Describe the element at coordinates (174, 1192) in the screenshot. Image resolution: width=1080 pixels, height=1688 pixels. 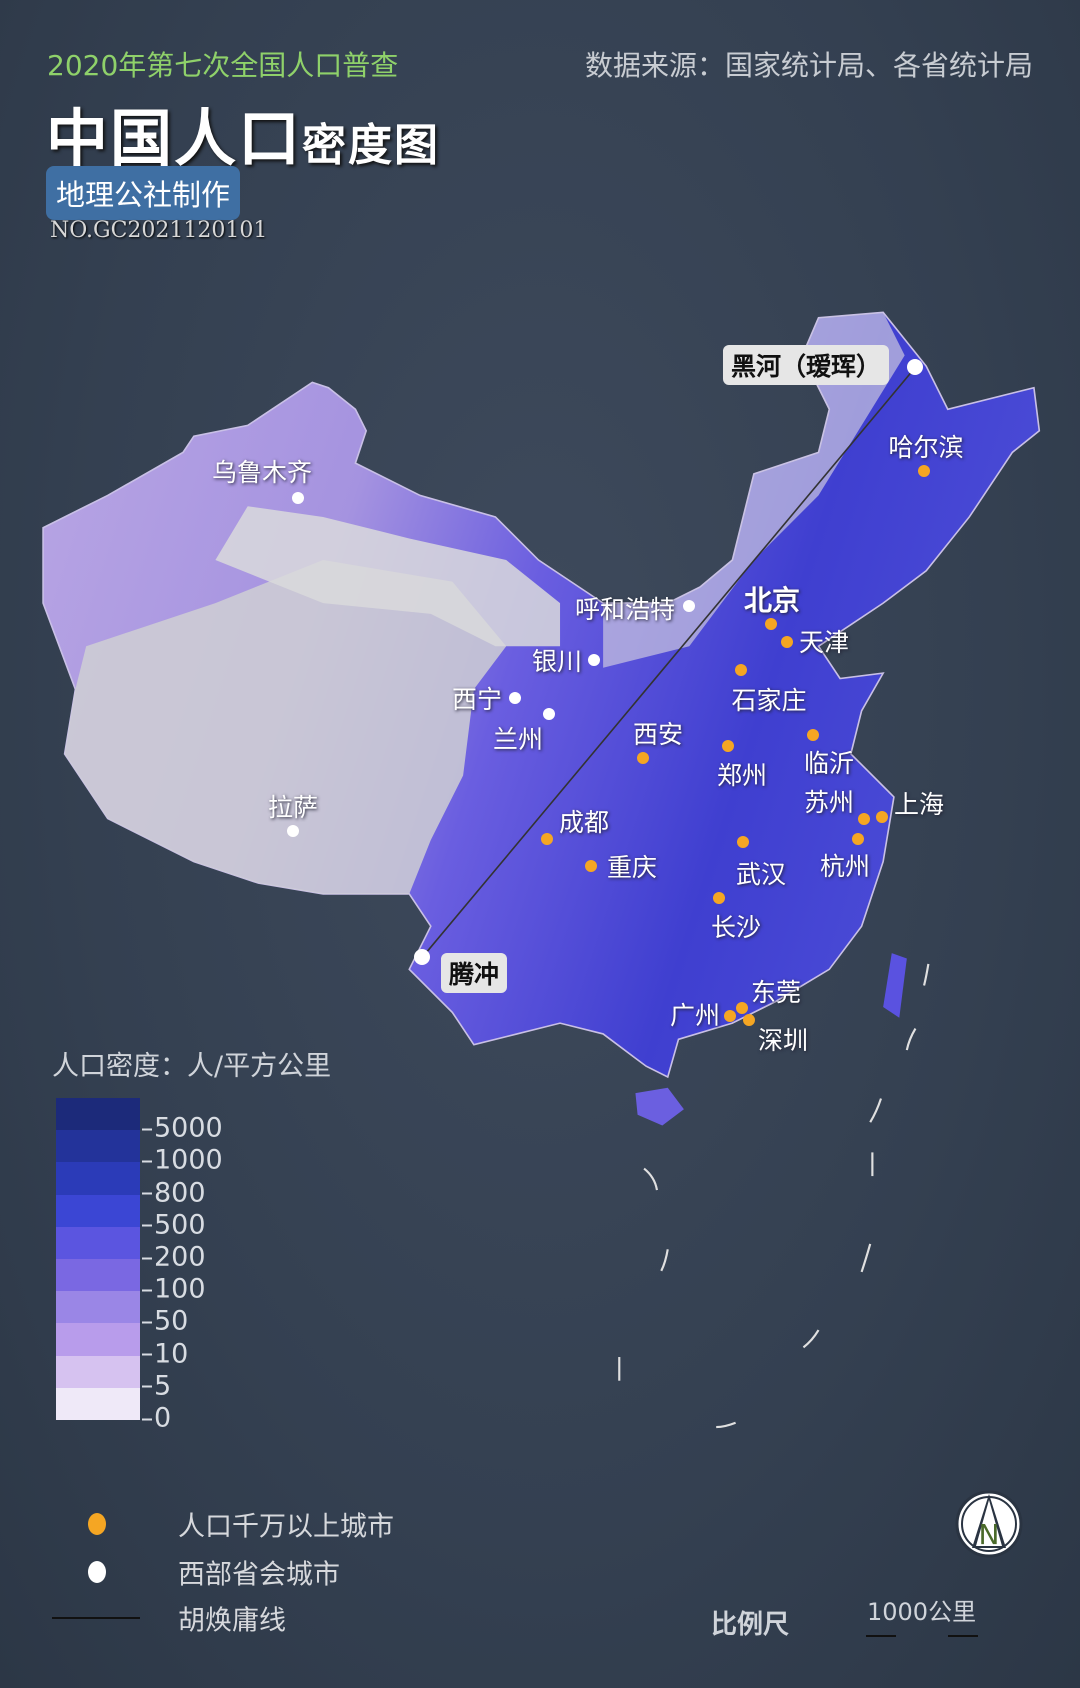
I see `density-tick-label: 800` at that location.